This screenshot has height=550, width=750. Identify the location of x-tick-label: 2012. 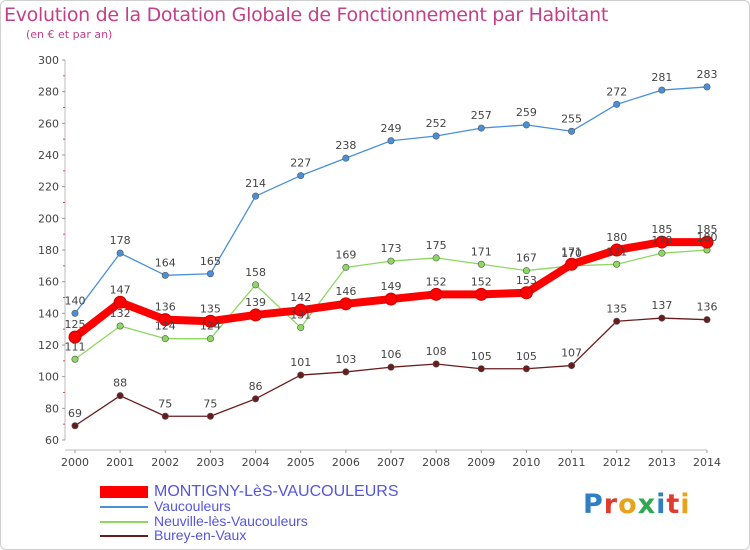
(617, 462).